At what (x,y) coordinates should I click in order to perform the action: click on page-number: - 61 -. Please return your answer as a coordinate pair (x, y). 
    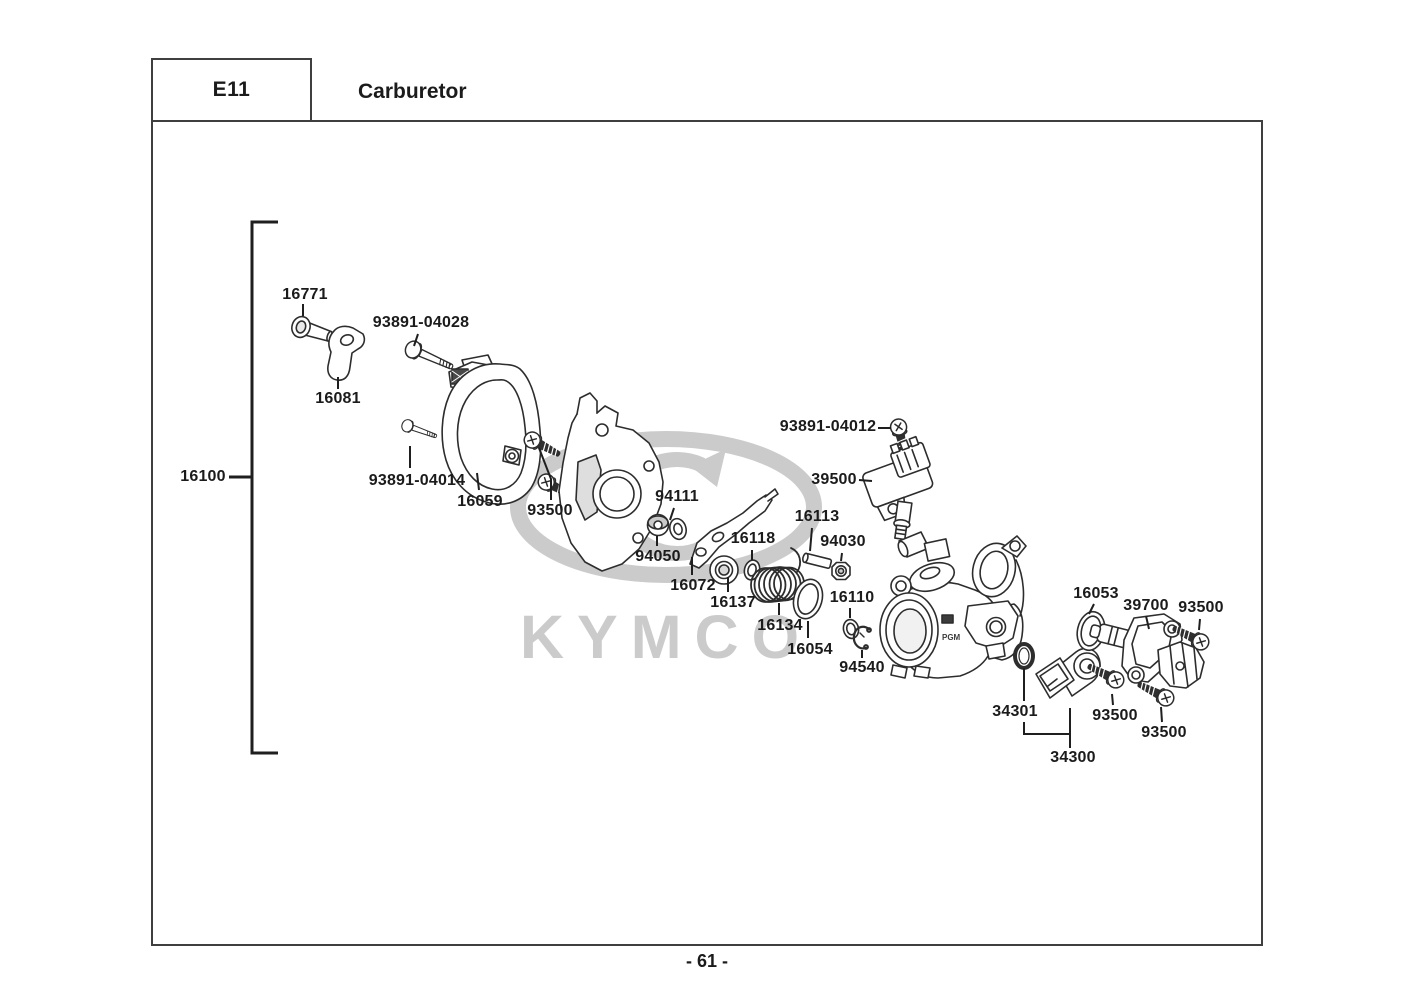
    Looking at the image, I should click on (706, 961).